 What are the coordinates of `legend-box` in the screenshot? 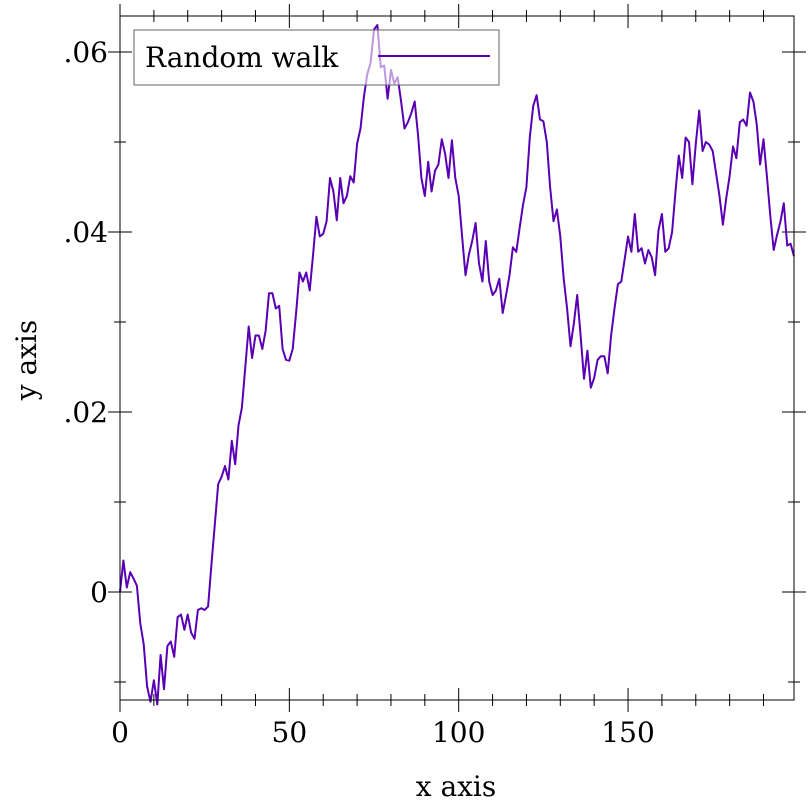 It's located at (316, 57).